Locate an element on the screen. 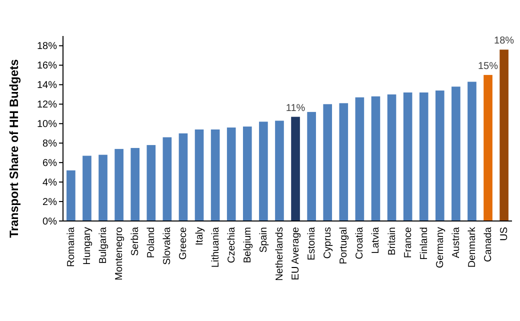 The height and width of the screenshot is (321, 520). x-tick-label: France is located at coordinates (408, 242).